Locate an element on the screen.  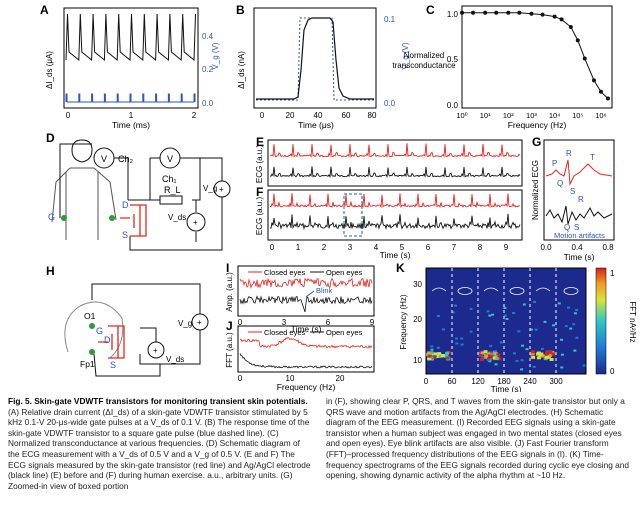
panel-j-fft-closed is located at coordinates (306, 342).